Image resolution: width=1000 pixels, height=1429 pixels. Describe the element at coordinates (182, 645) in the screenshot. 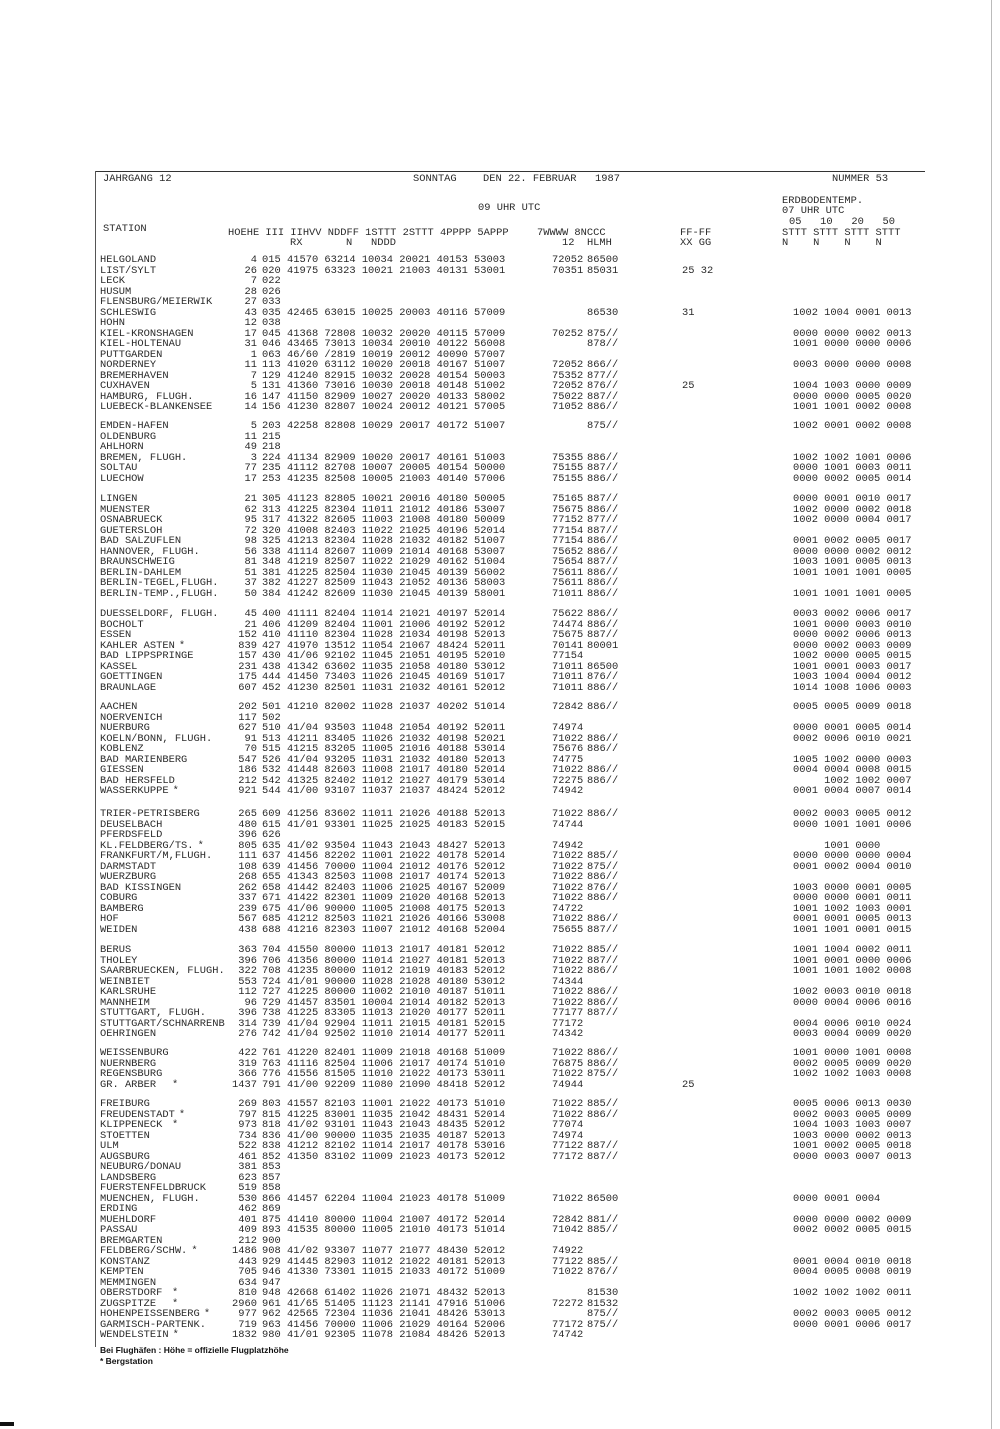

I see `mountain-marker: *` at that location.